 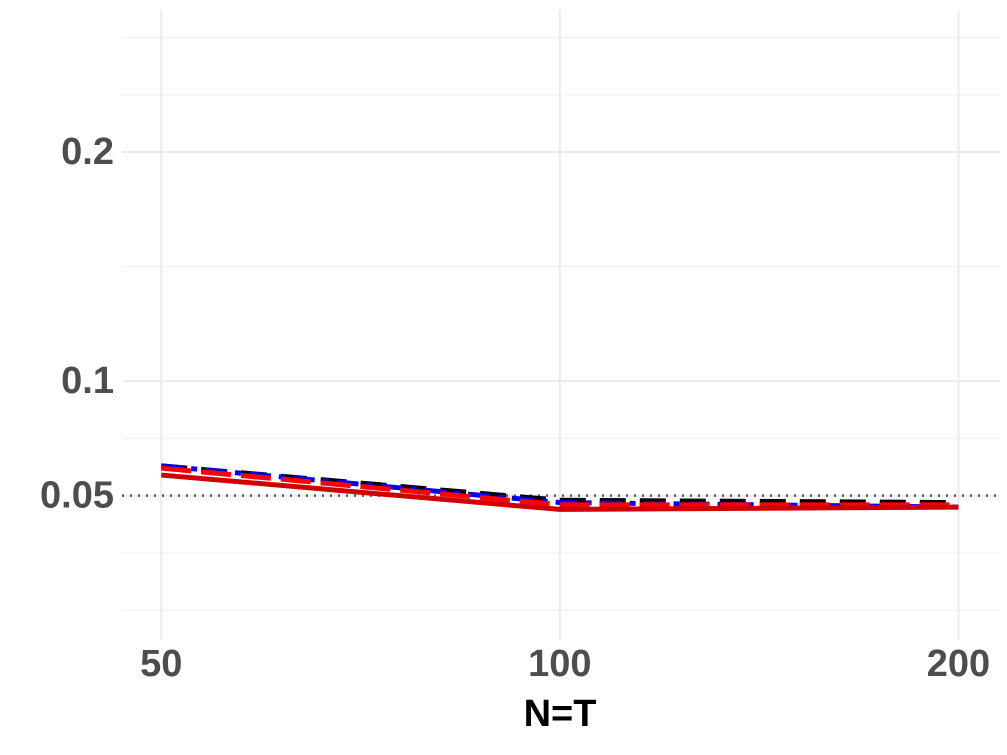 I want to click on y-tick-label: 0.05, so click(x=77, y=496).